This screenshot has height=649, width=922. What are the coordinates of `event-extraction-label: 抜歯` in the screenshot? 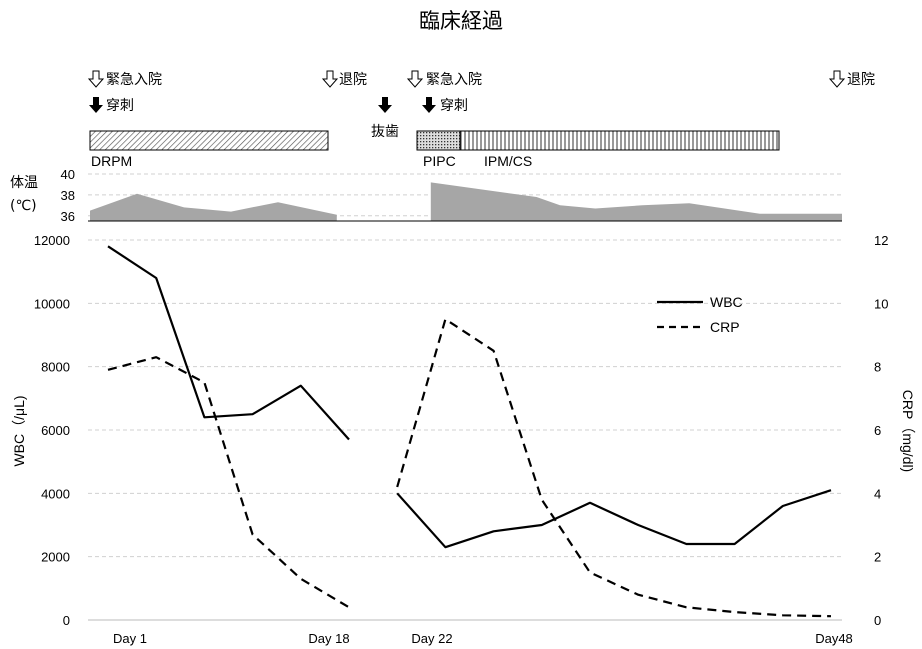 It's located at (385, 132).